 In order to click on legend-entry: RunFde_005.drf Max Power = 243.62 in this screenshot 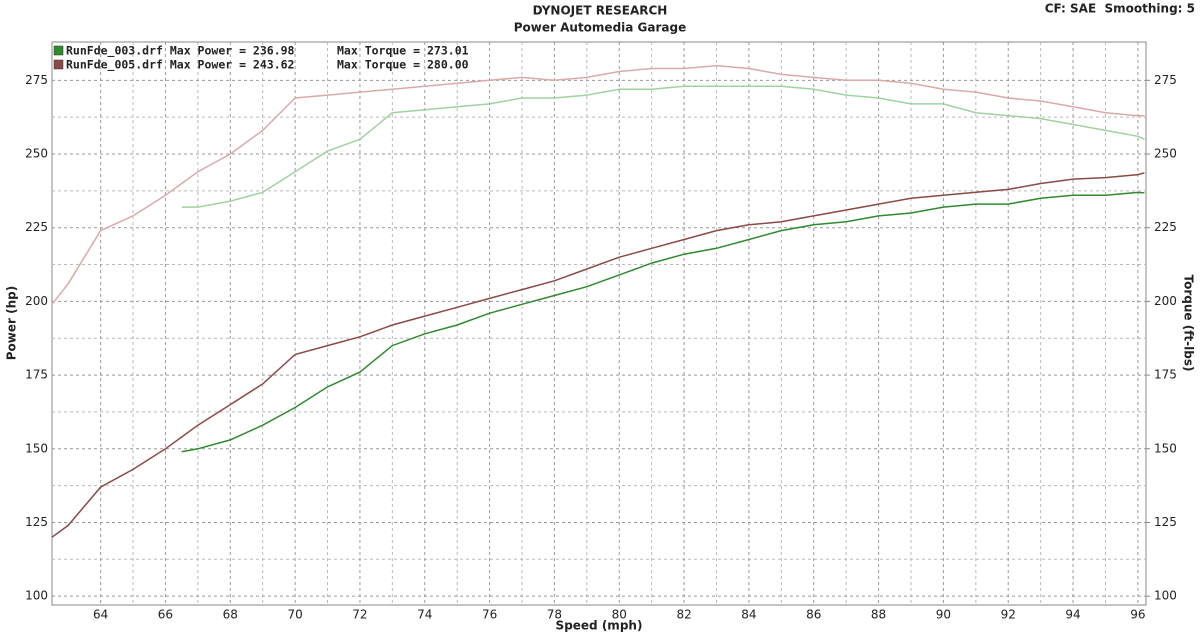, I will do `click(180, 65)`.